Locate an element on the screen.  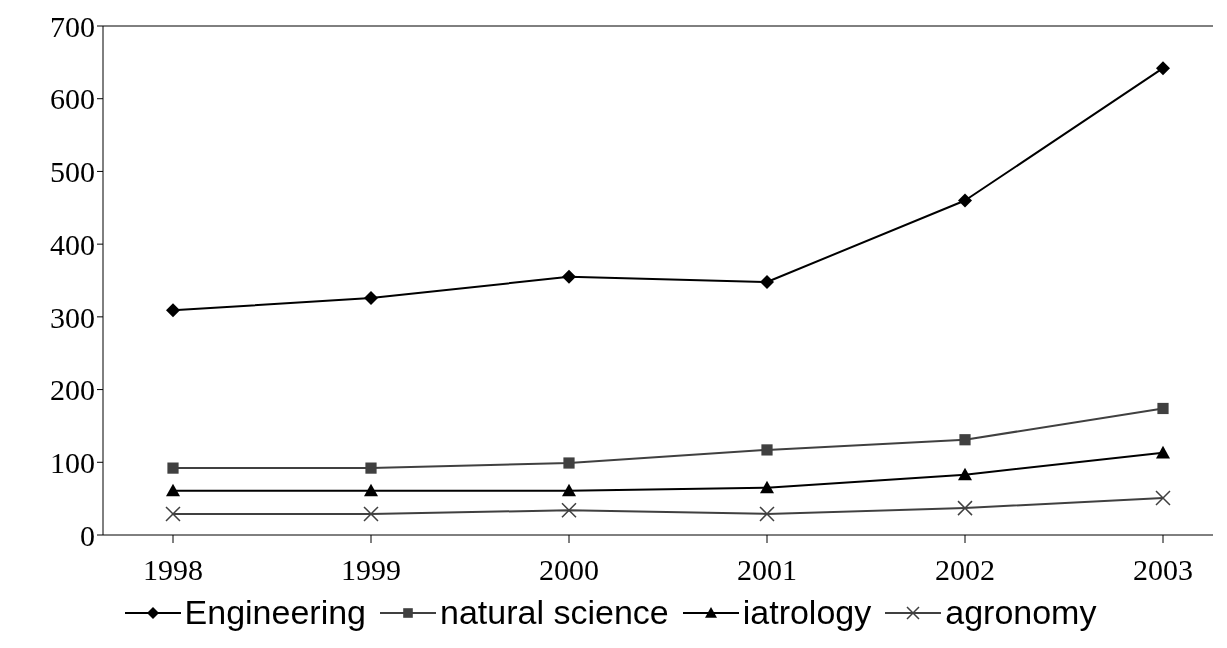
legend-label: agronomy is located at coordinates (1021, 612).